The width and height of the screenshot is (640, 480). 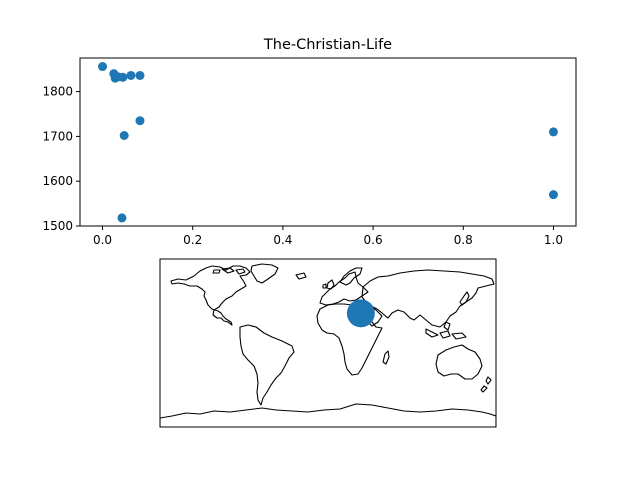 What do you see at coordinates (57, 92) in the screenshot?
I see `y-tick-label: 1800` at bounding box center [57, 92].